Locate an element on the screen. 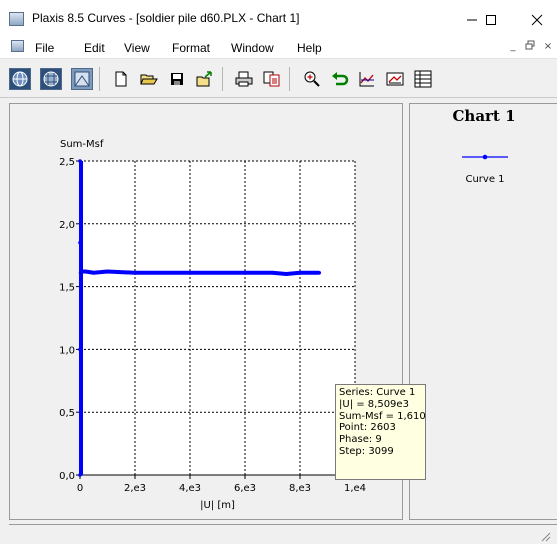 Image resolution: width=557 pixels, height=544 pixels. maximize-button is located at coordinates (491, 20).